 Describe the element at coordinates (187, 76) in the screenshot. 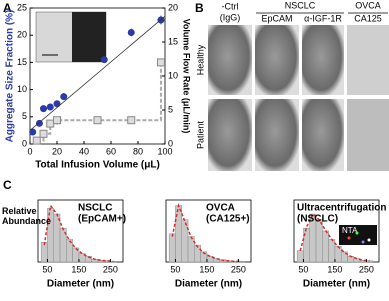

I see `y2-axis-label: Volume Flow Rate (μL/min)` at that location.